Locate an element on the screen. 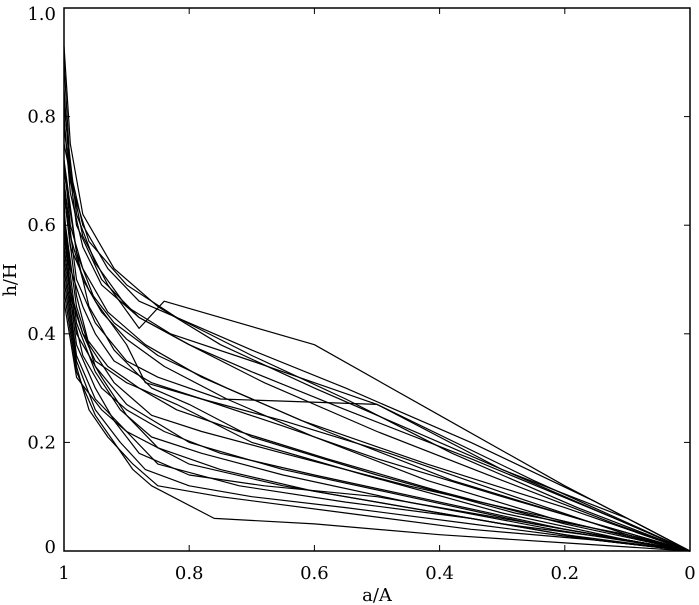  x-tick-label: 0 is located at coordinates (689, 573).